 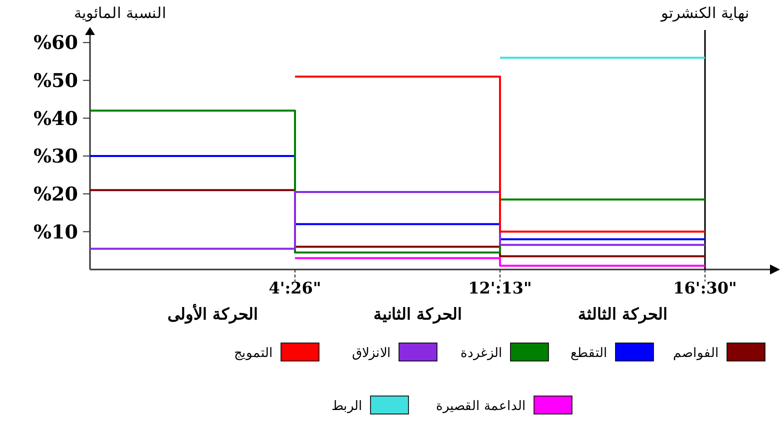 I want to click on legend-label: التمويج, so click(x=253, y=353).